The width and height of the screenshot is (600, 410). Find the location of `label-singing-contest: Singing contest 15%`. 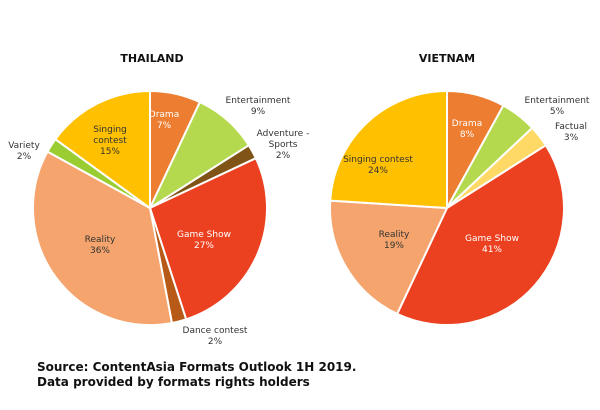

label-singing-contest: Singing contest 15% is located at coordinates (110, 141).